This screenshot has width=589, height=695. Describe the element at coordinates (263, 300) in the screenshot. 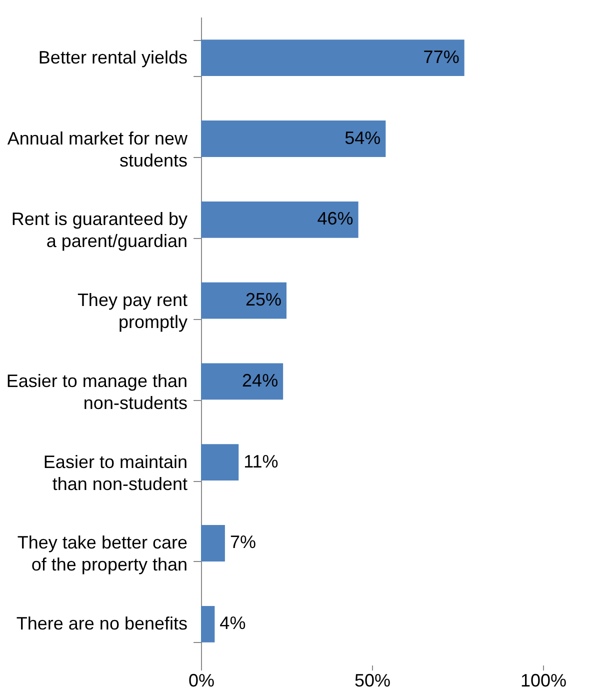

I see `data-label: 25%` at that location.